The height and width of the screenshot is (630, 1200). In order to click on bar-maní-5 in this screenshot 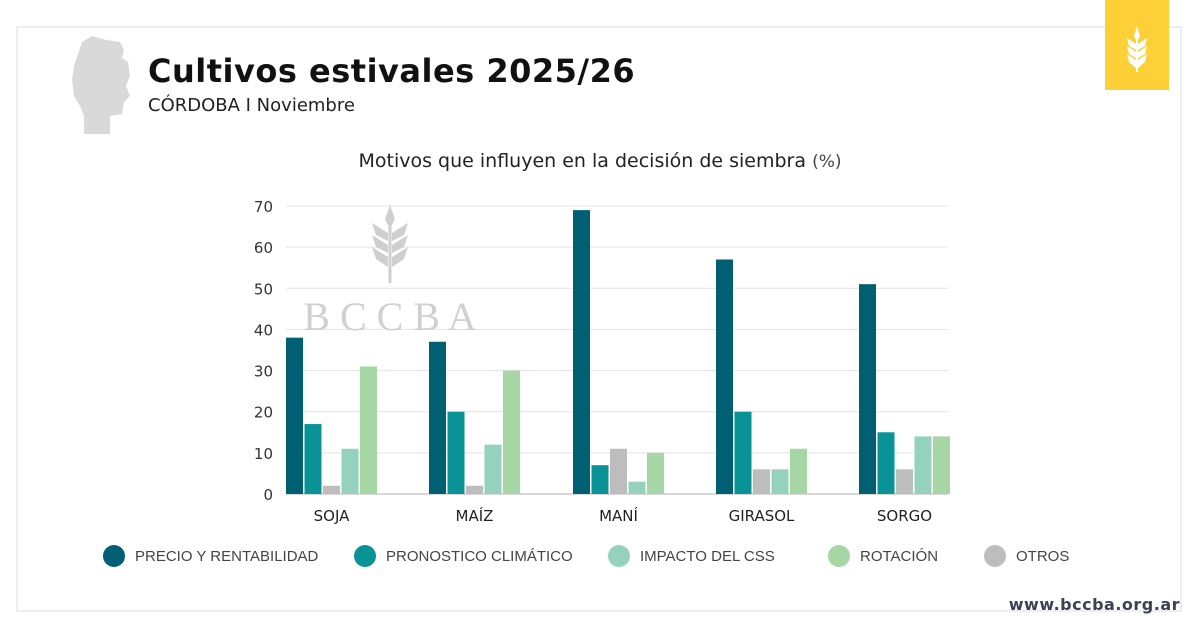, I will do `click(655, 473)`.